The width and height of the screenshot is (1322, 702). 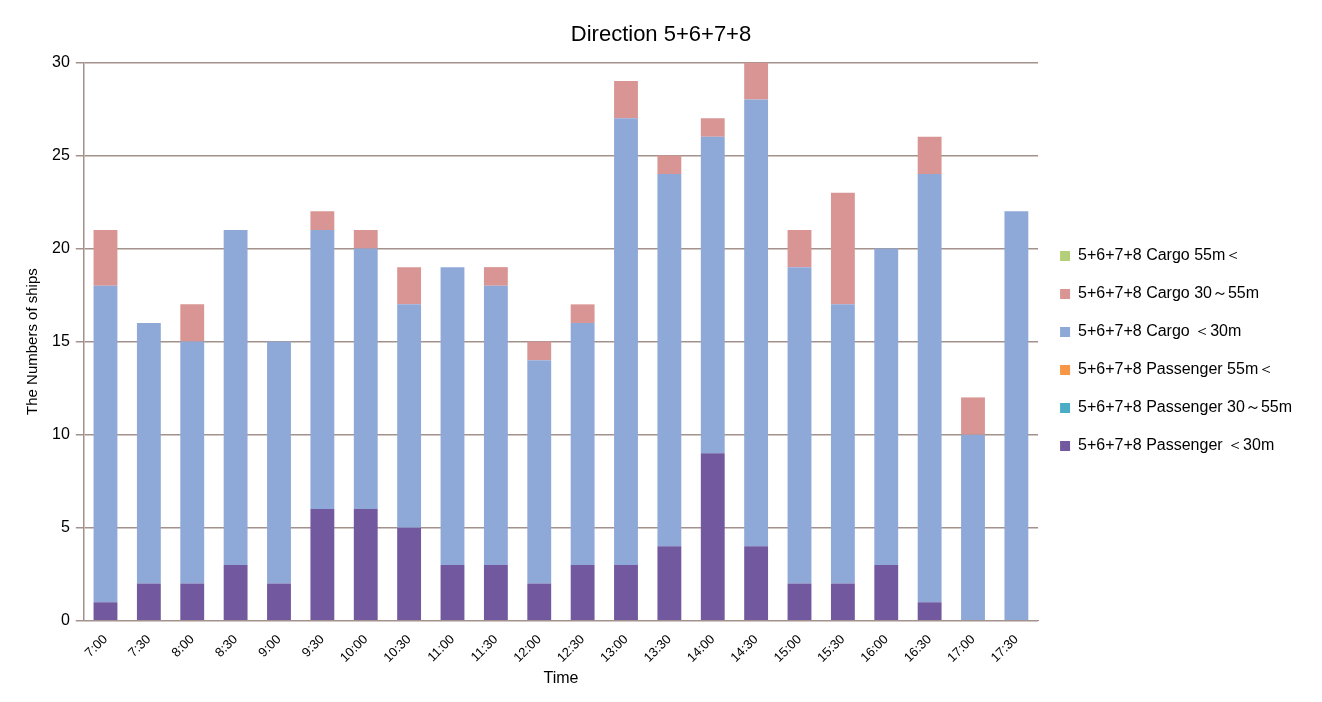 What do you see at coordinates (1160, 331) in the screenshot?
I see `legend-label: 5+6+7+8 Cargo ＜30m` at bounding box center [1160, 331].